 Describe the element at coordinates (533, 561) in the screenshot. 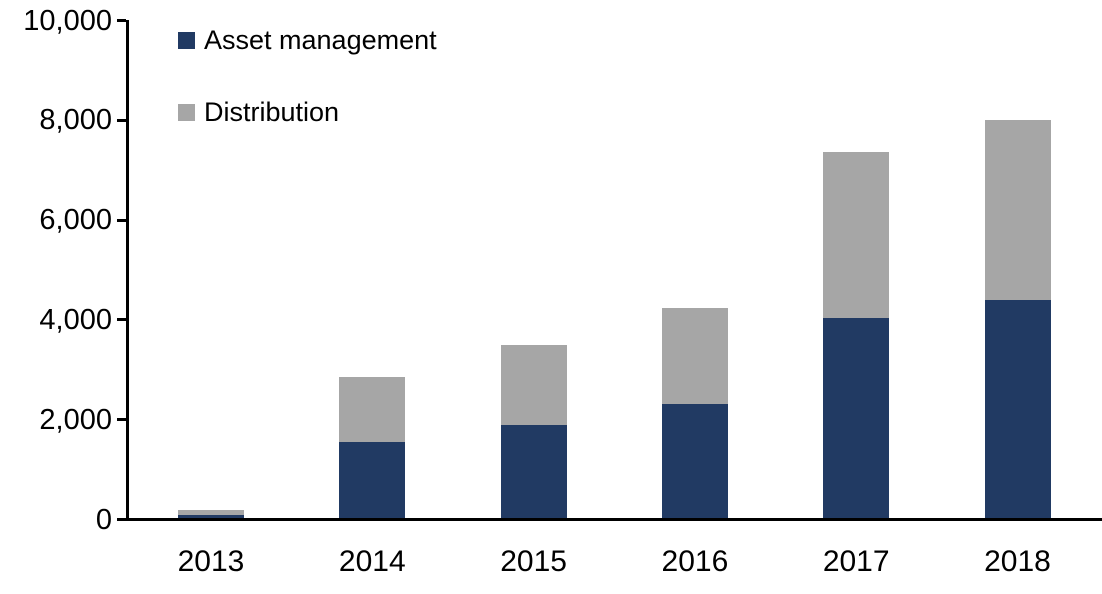

I see `x-tick-label-2015: 2015` at that location.